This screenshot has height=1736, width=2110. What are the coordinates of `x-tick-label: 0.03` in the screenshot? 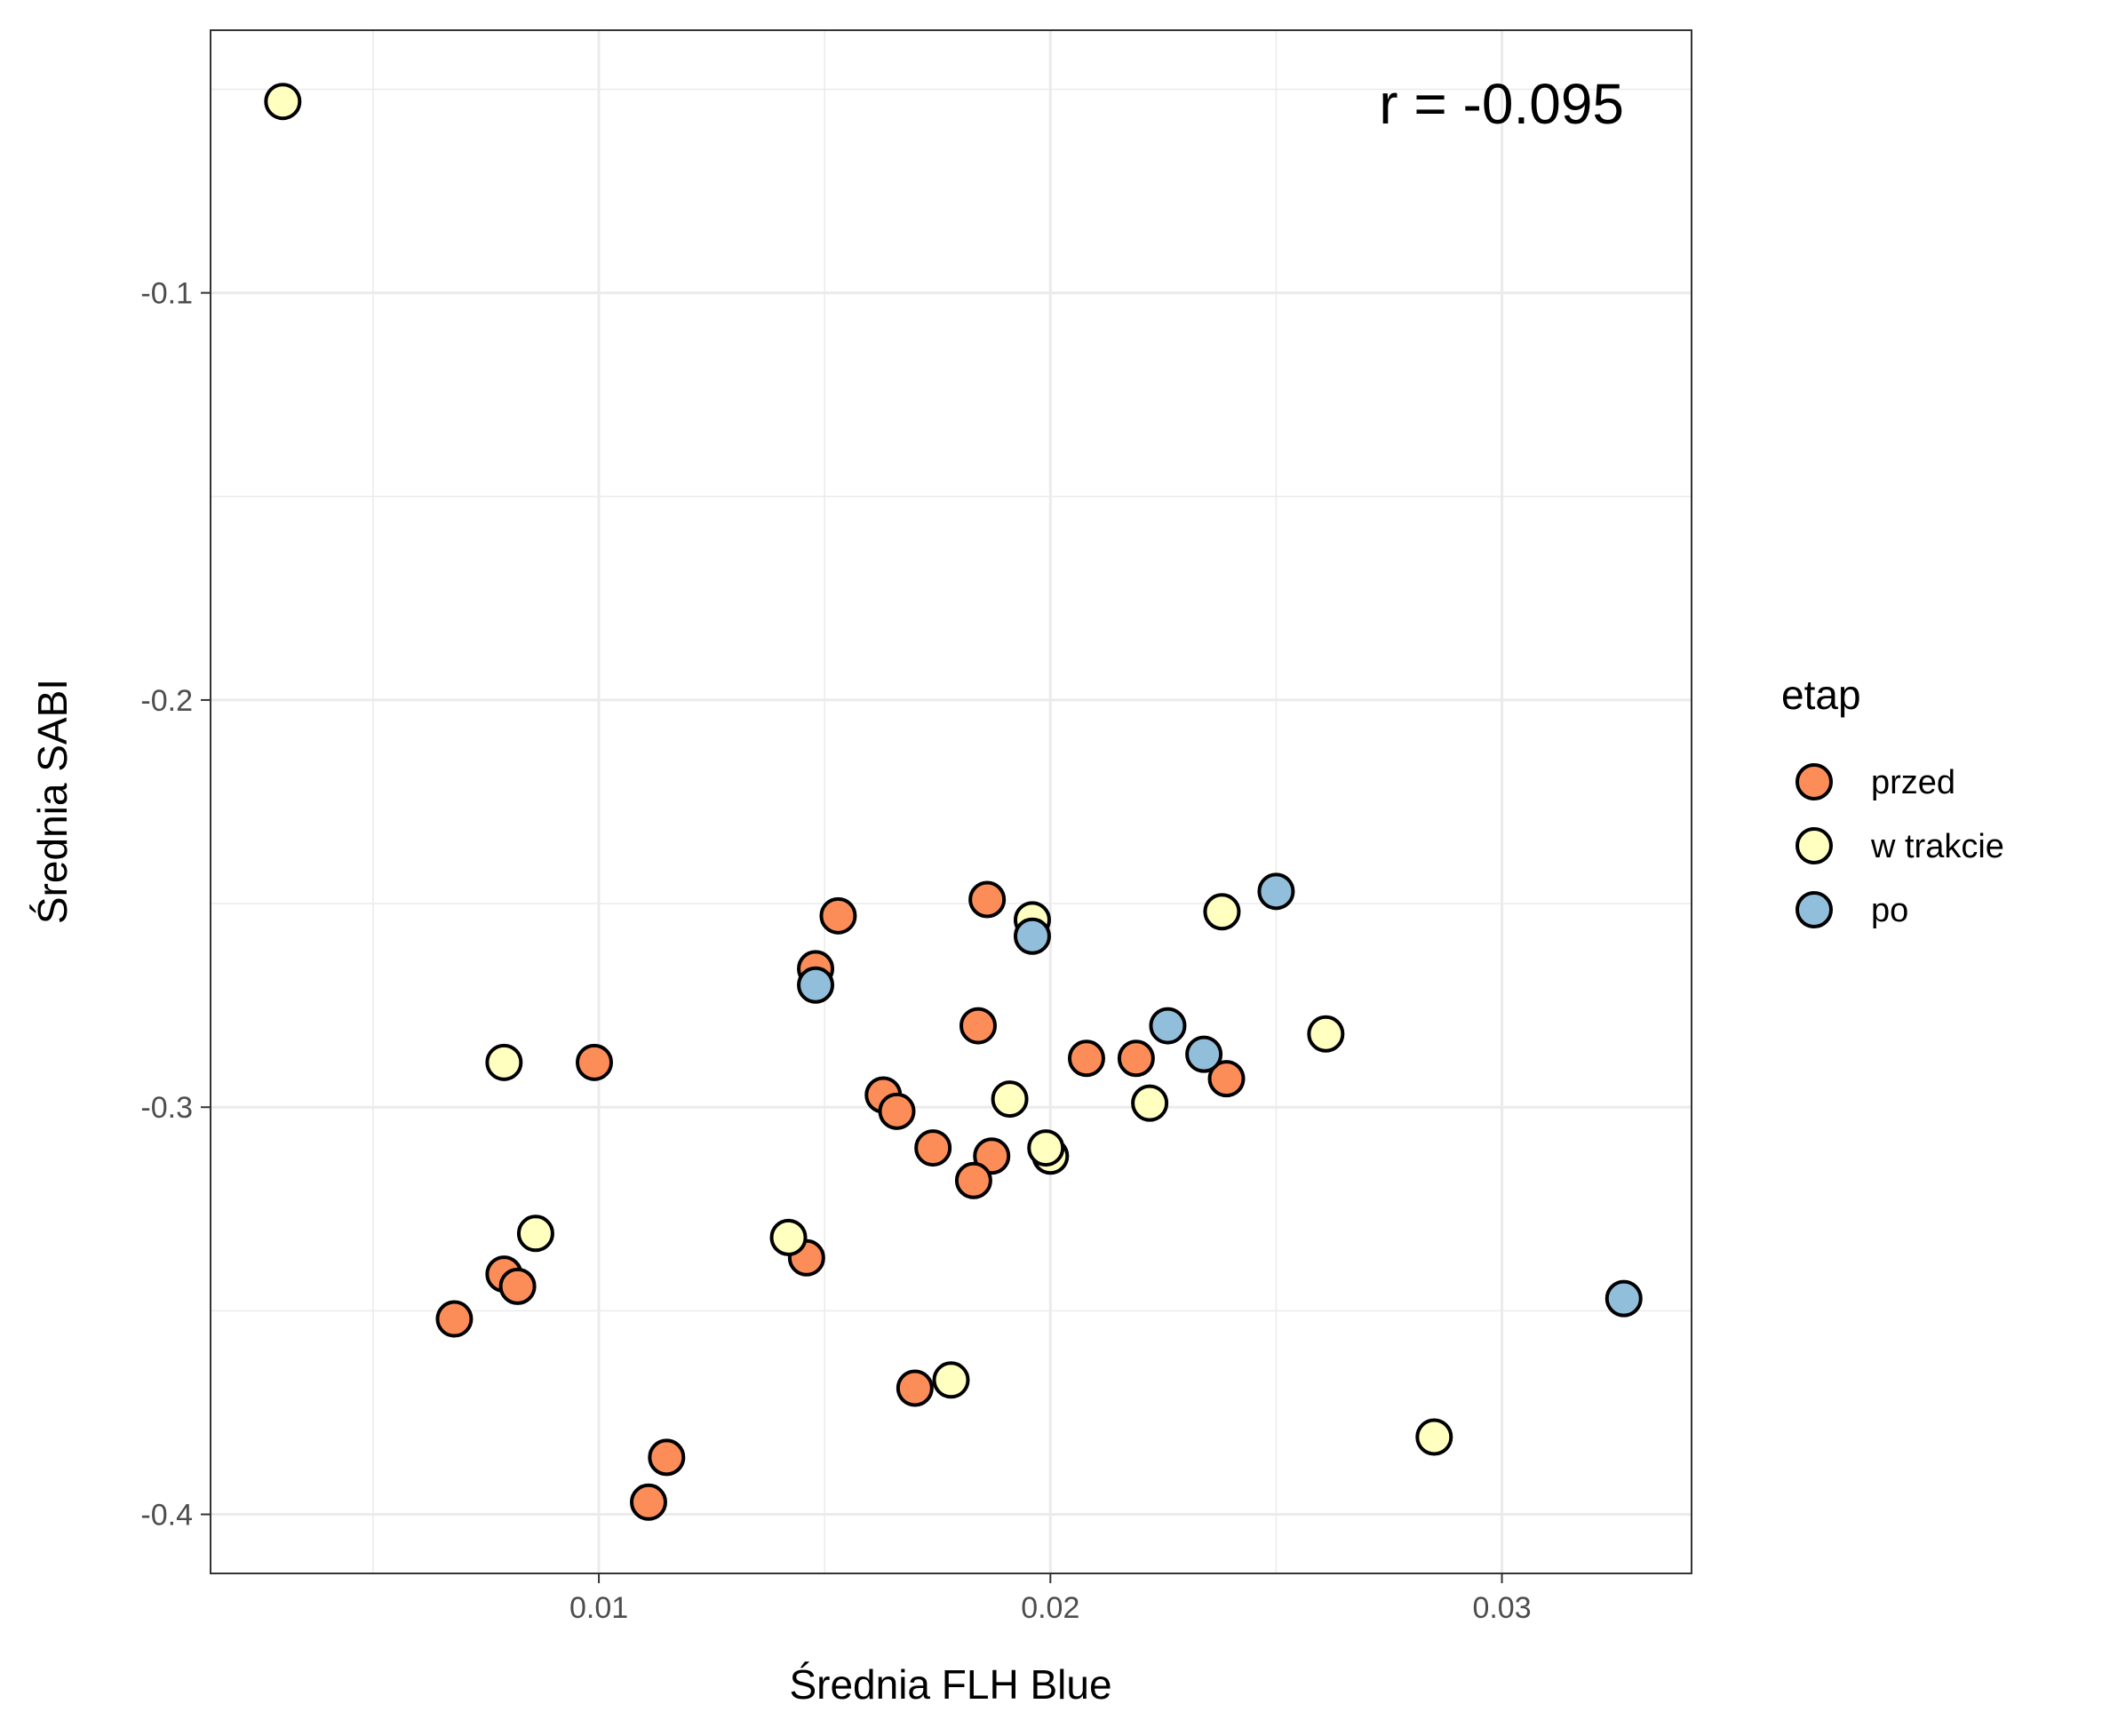 It's located at (1501, 1608).